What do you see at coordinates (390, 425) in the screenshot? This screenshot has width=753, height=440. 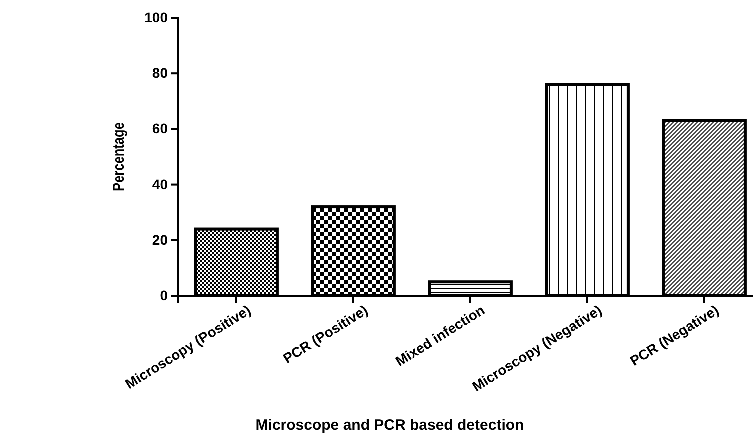 I see `x-axis-title: Microscope and PCR based detection` at bounding box center [390, 425].